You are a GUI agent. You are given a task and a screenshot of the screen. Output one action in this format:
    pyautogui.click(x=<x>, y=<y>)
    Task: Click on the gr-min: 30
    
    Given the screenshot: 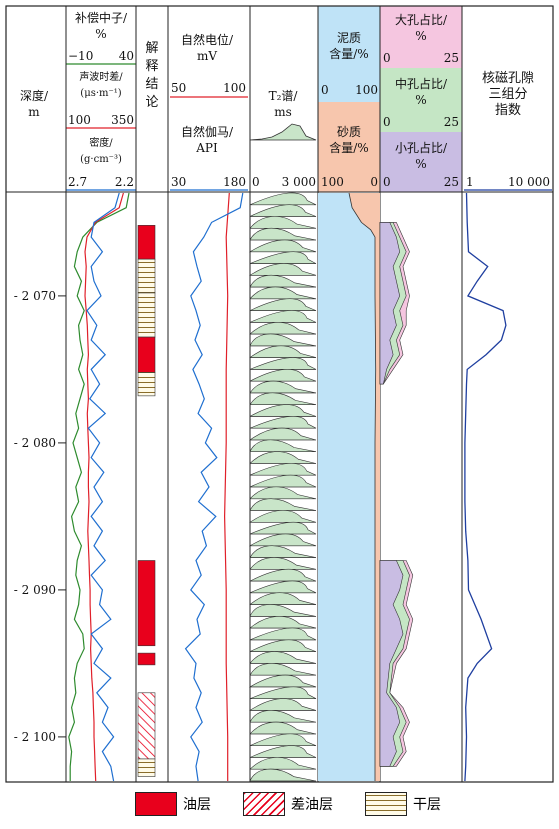 What is the action you would take?
    pyautogui.click(x=178, y=182)
    